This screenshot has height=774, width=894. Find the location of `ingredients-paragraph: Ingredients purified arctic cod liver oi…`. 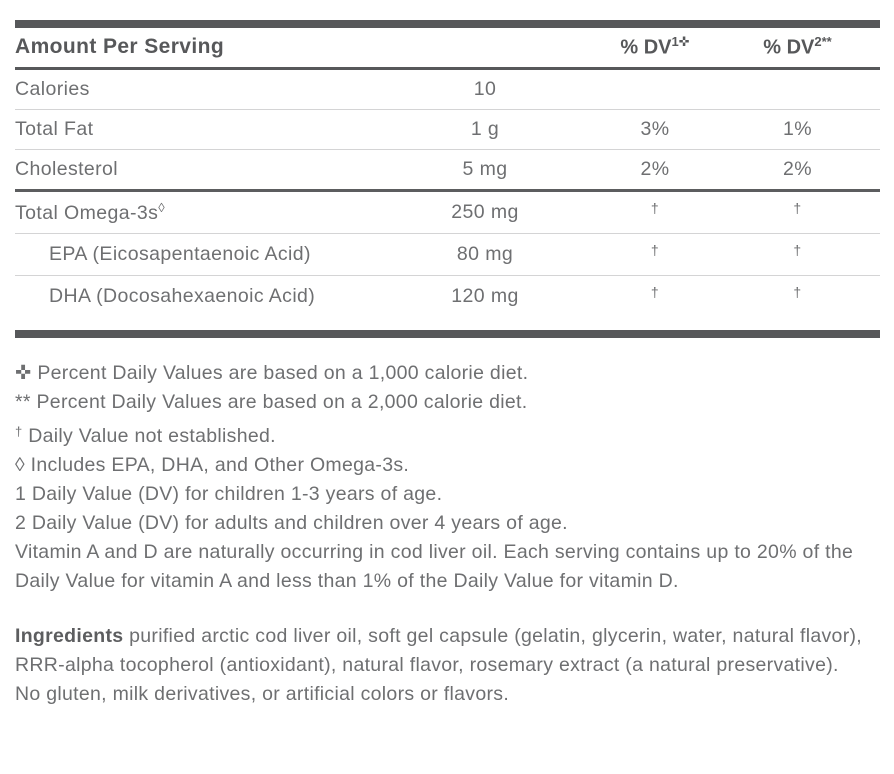

ingredients-paragraph: Ingredients purified arctic cod liver oi… is located at coordinates (447, 651).